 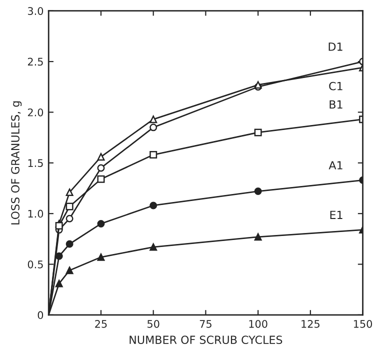 What do you see at coordinates (335, 165) in the screenshot?
I see `legend-label: A1` at bounding box center [335, 165].